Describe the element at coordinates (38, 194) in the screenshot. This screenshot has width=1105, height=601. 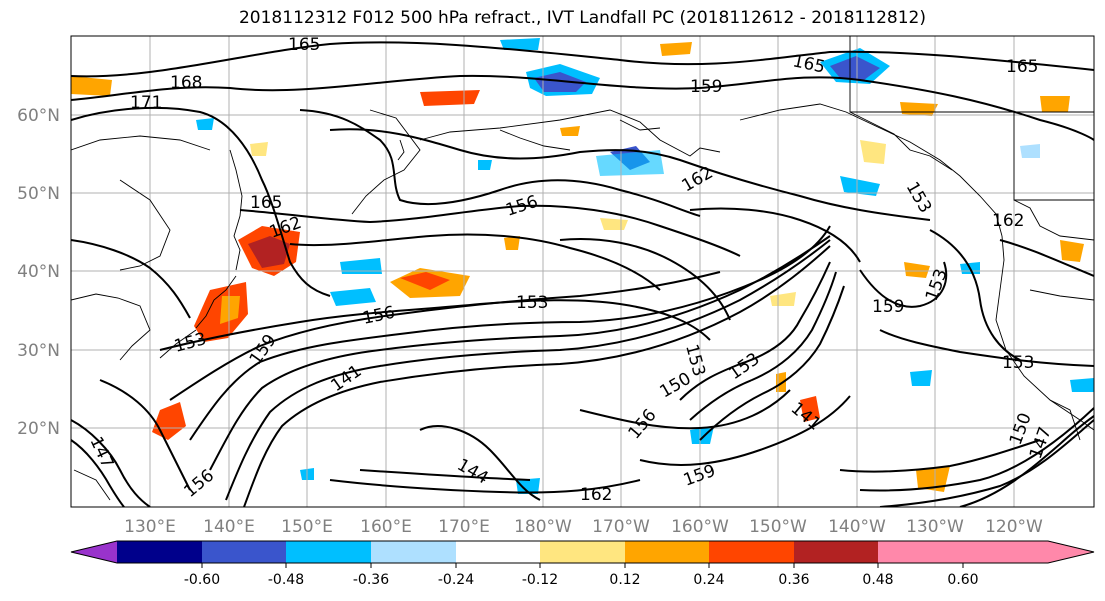
I see `lat-label: 50°N` at that location.